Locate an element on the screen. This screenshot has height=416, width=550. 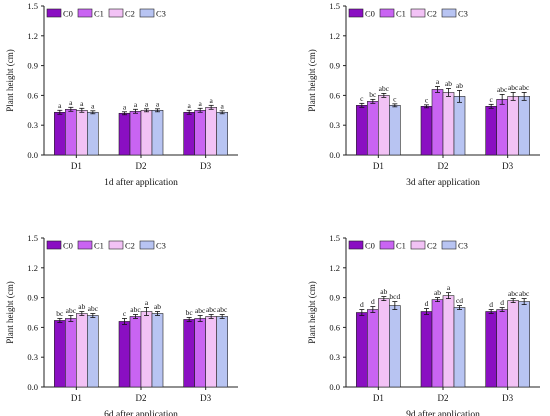
legend-label-c2: C2 is located at coordinates (130, 14).